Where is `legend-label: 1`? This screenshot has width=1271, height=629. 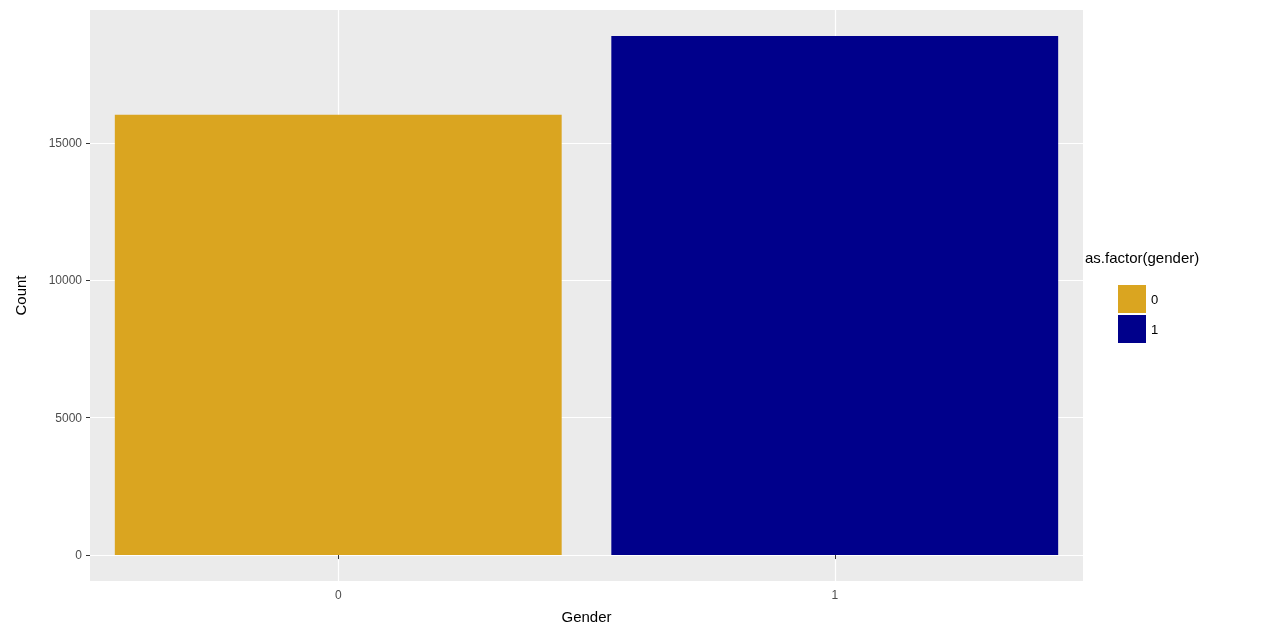 legend-label: 1 is located at coordinates (1155, 329).